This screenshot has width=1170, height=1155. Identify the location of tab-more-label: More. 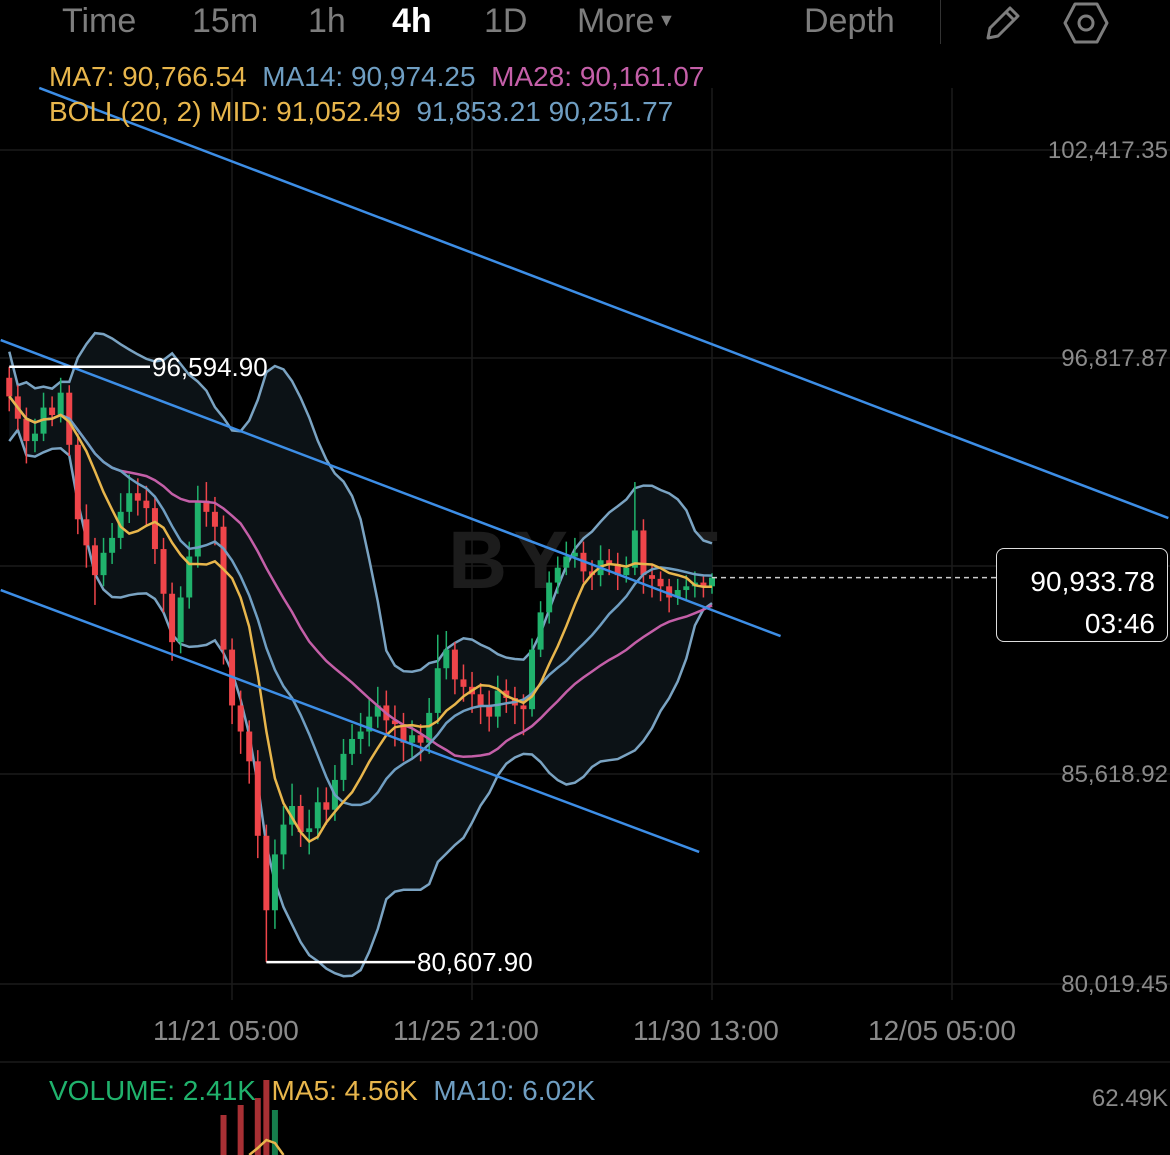
(616, 21).